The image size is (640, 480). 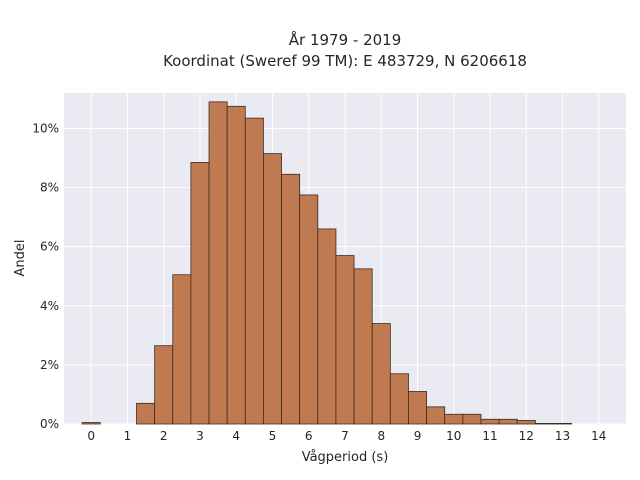 What do you see at coordinates (49, 188) in the screenshot?
I see `y-tick-label: 8%` at bounding box center [49, 188].